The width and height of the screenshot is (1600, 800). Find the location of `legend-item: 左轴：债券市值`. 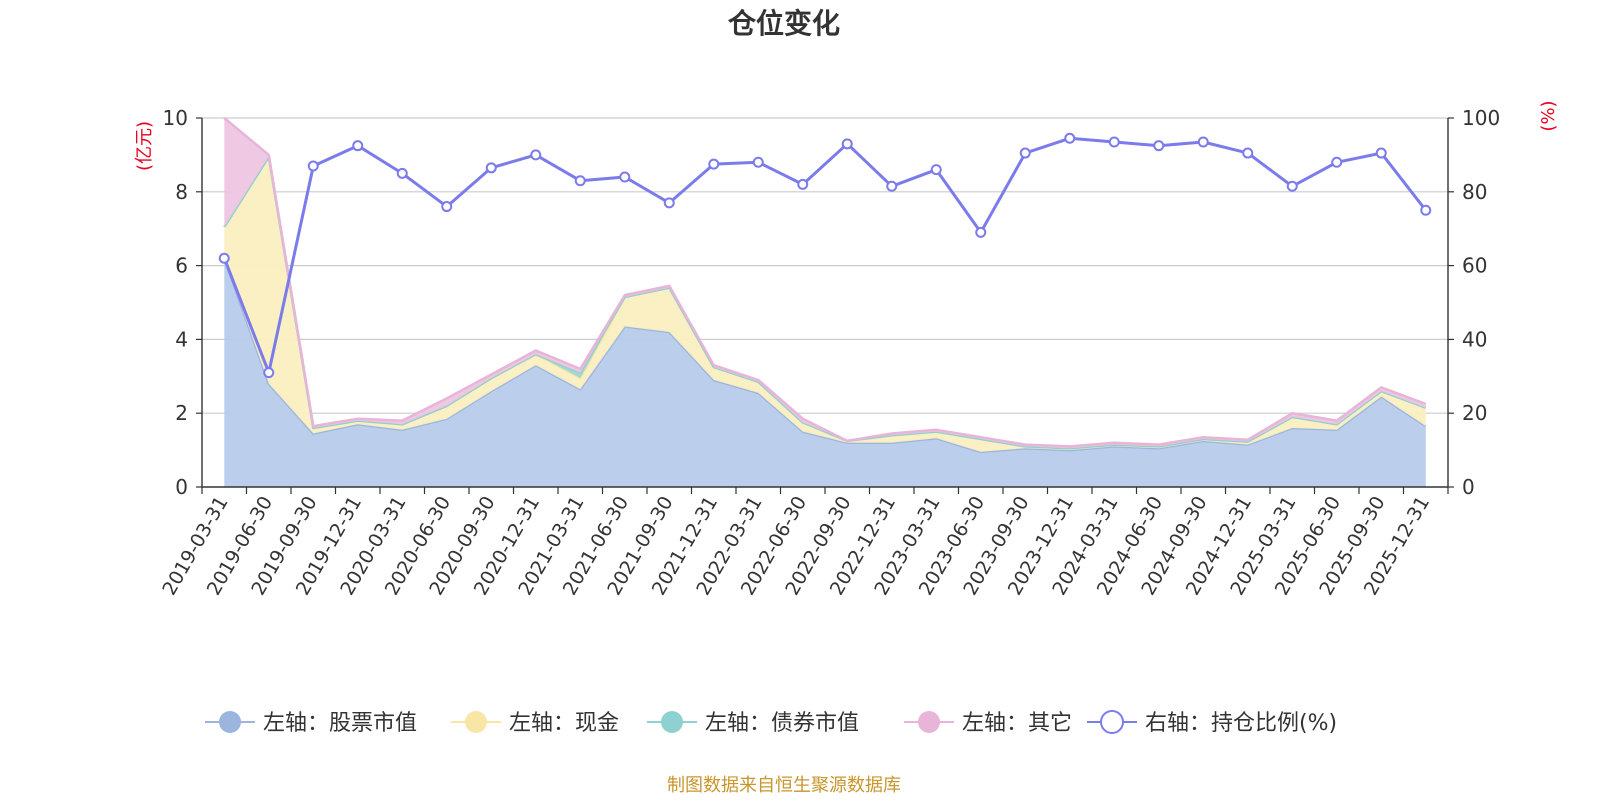

legend-item: 左轴：债券市值 is located at coordinates (753, 723).